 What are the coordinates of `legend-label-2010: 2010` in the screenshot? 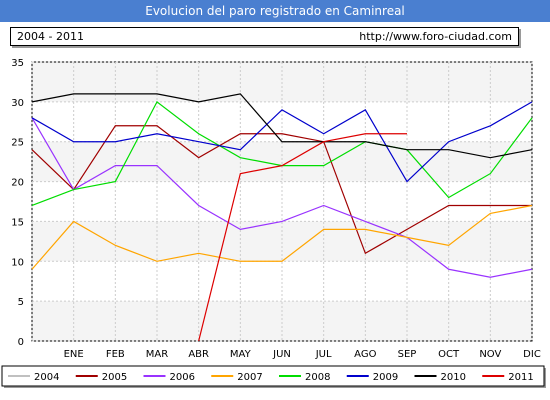 It's located at (453, 377).